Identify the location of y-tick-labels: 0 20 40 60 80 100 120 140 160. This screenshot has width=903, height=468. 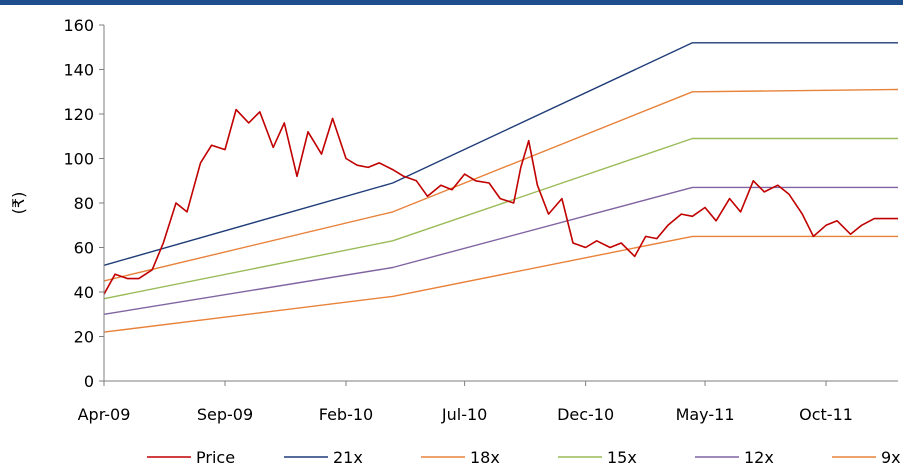
(83, 203).